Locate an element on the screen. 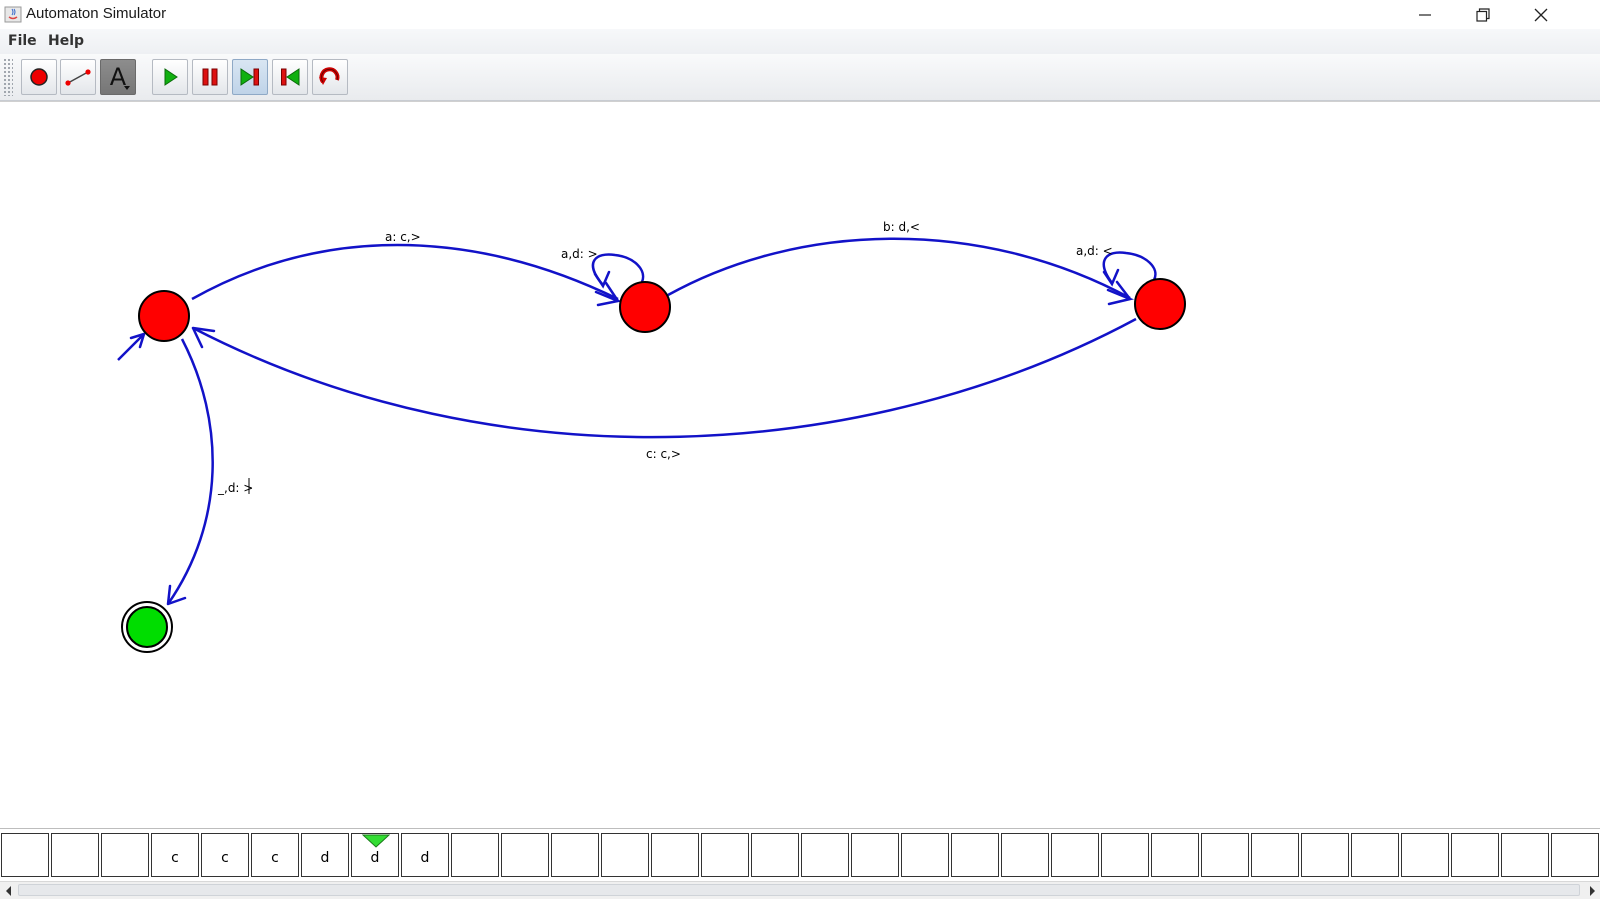  arrowhead-q1-loop is located at coordinates (602, 279).